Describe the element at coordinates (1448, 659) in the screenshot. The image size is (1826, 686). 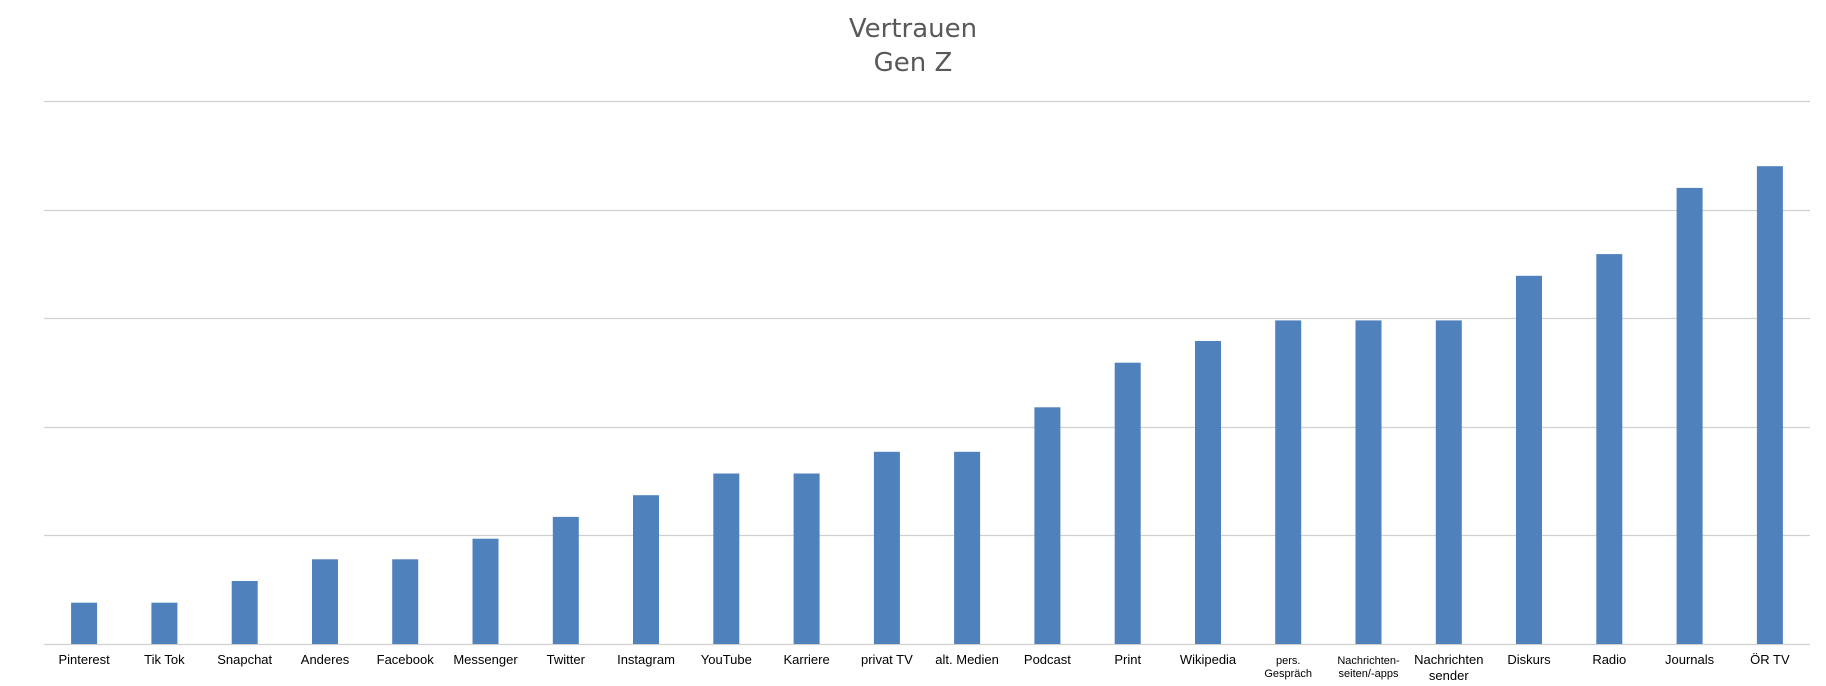
I see `x-tick-label-18-line-1: Nachrichten` at that location.